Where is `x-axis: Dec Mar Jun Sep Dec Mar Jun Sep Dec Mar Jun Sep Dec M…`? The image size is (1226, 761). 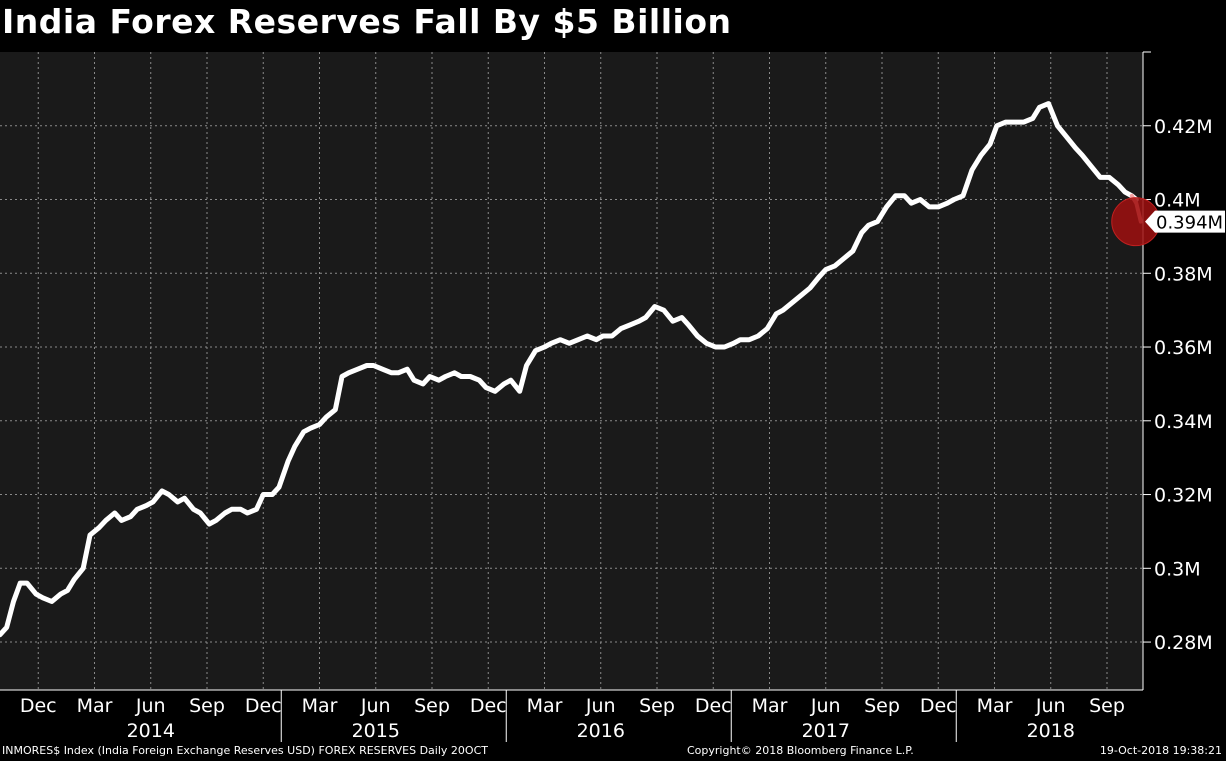 x-axis: Dec Mar Jun Sep Dec Mar Jun Sep Dec Mar Jun Sep Dec M… is located at coordinates (571, 715).